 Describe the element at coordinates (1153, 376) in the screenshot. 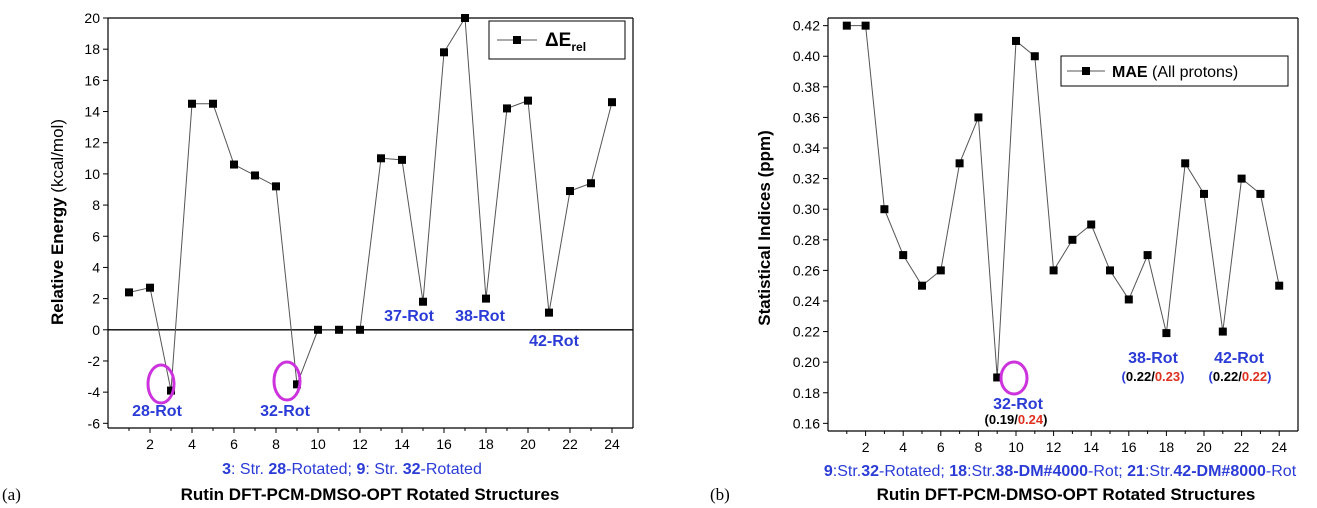

I see `annotation-38-rot-values: (0.22/0.23)` at that location.